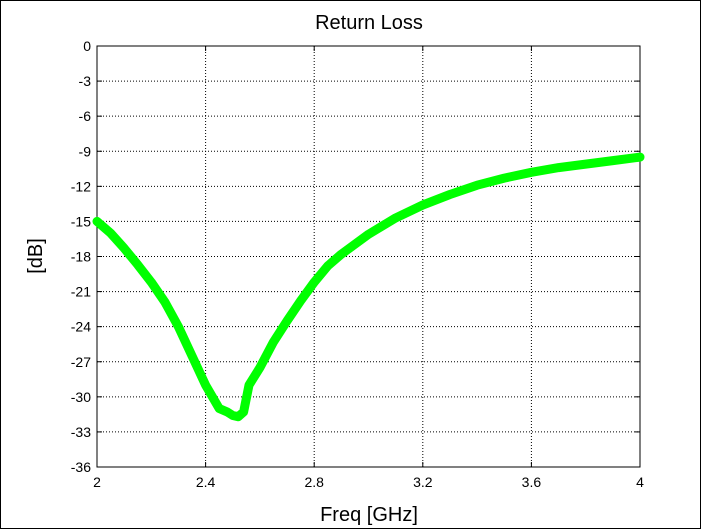 The image size is (701, 529). I want to click on y-tick-label: 0, so click(87, 46).